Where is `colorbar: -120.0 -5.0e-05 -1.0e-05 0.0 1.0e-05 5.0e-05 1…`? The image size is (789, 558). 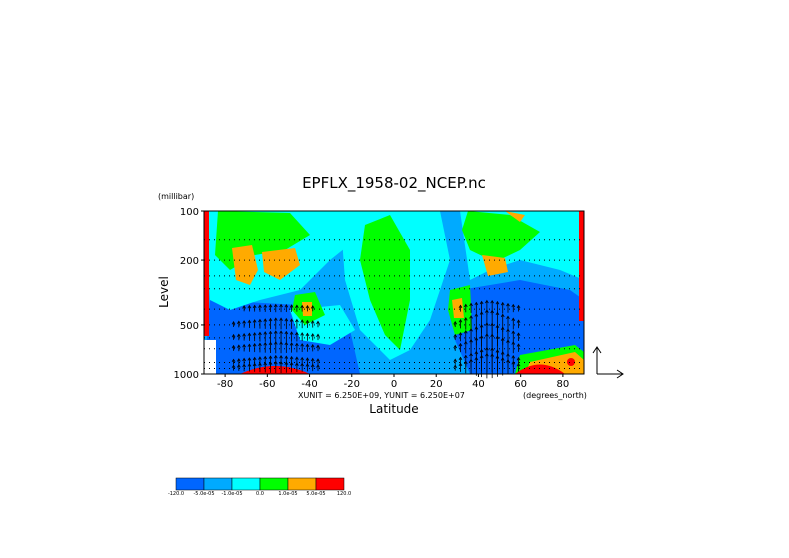
colorbar: -120.0 -5.0e-05 -1.0e-05 0.0 1.0e-05 5.0e-05 1… is located at coordinates (259, 487).